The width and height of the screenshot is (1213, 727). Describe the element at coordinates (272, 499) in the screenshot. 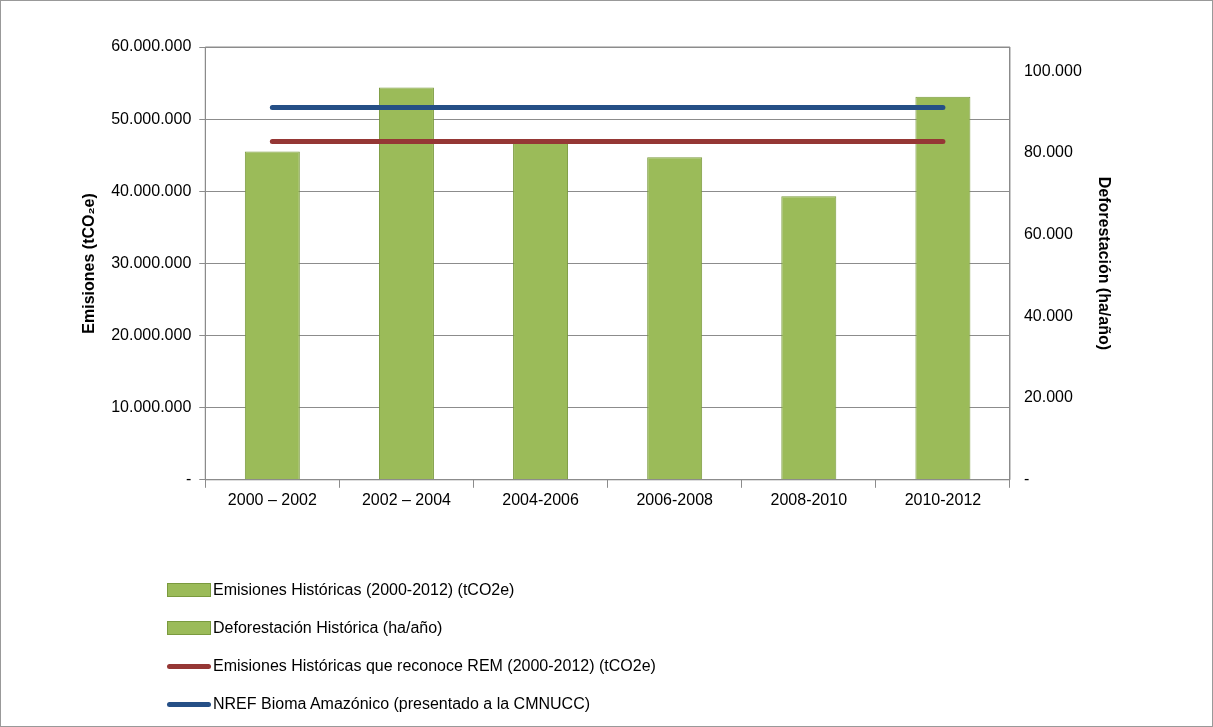

I see `x-tick-label: 2000 – 2002` at that location.